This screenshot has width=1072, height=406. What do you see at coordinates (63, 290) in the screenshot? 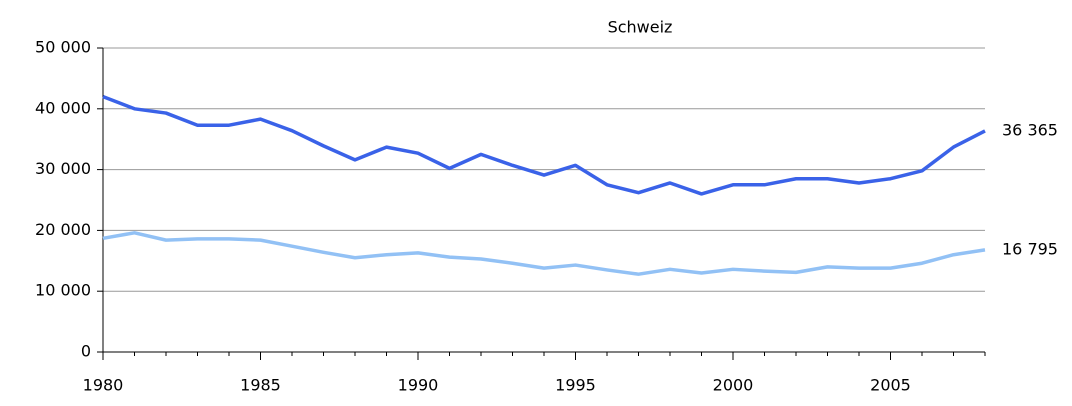
I see `y-tick-label: 10 000` at bounding box center [63, 290].